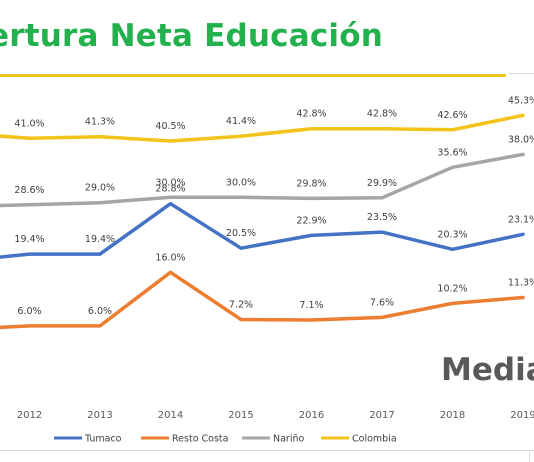 The image size is (534, 462). What do you see at coordinates (103, 439) in the screenshot?
I see `legend-label-tumaco: Tumaco` at bounding box center [103, 439].